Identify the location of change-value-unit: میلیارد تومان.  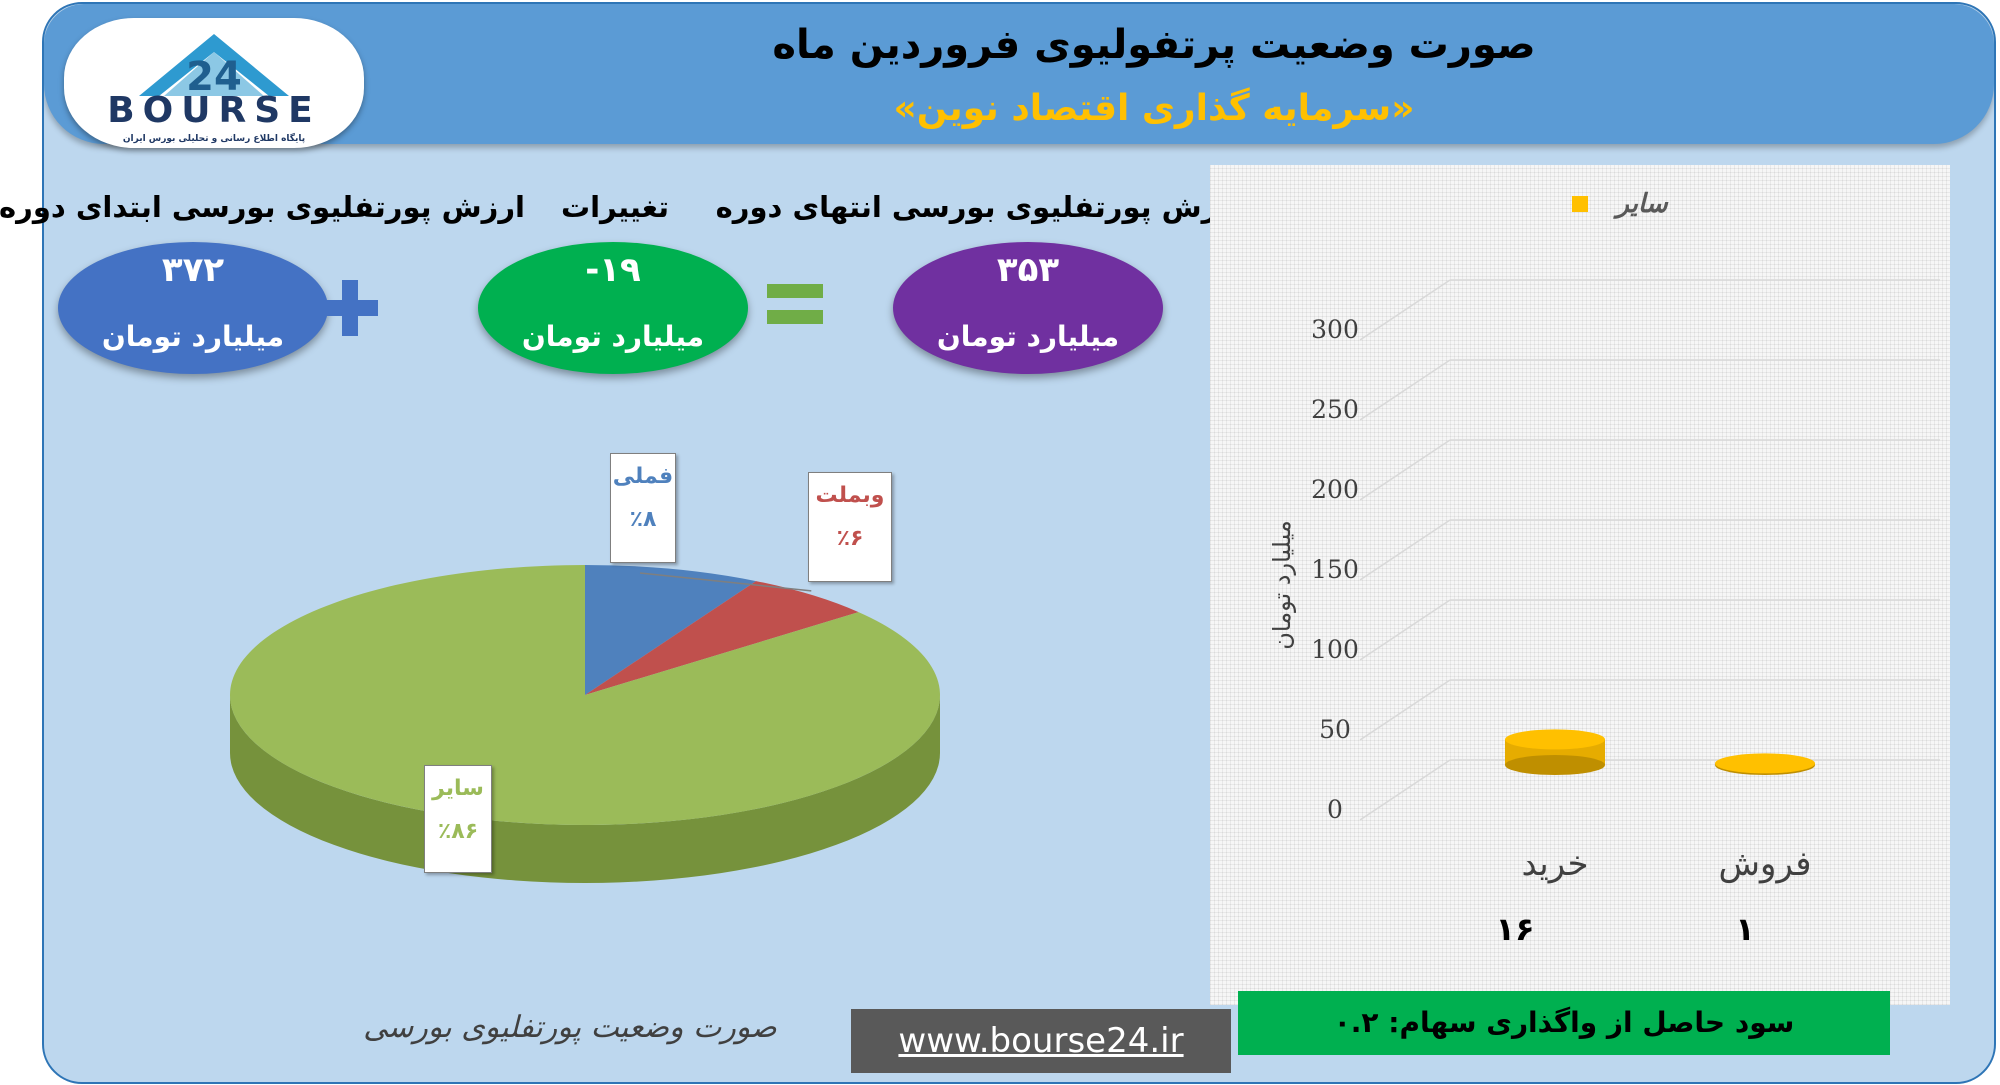
(613, 336).